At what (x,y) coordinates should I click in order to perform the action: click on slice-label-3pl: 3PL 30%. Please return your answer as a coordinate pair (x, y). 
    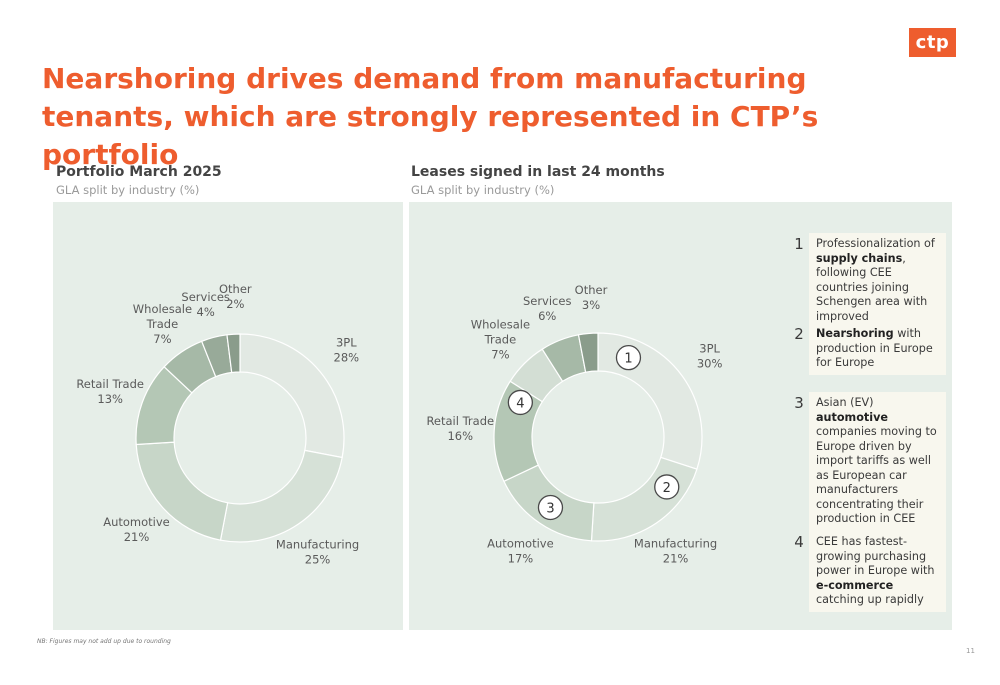
    Looking at the image, I should click on (710, 355).